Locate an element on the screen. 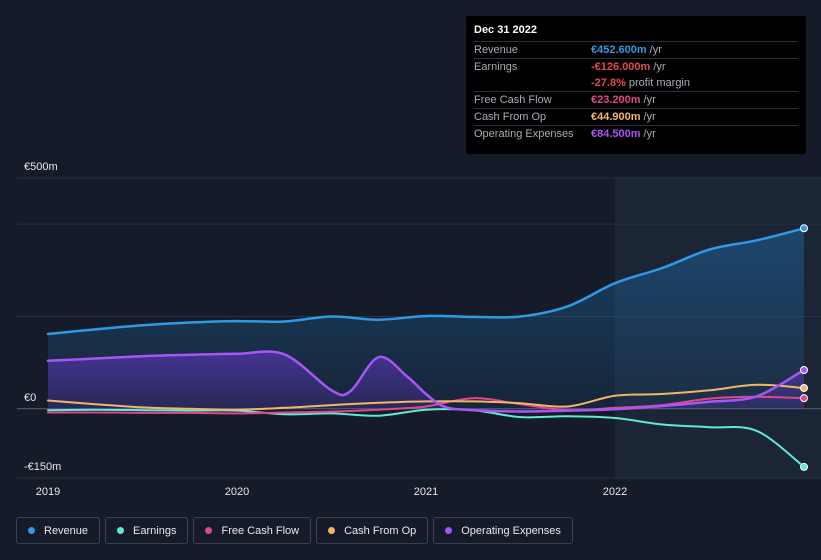  x-tick-label: 2020 is located at coordinates (237, 492).